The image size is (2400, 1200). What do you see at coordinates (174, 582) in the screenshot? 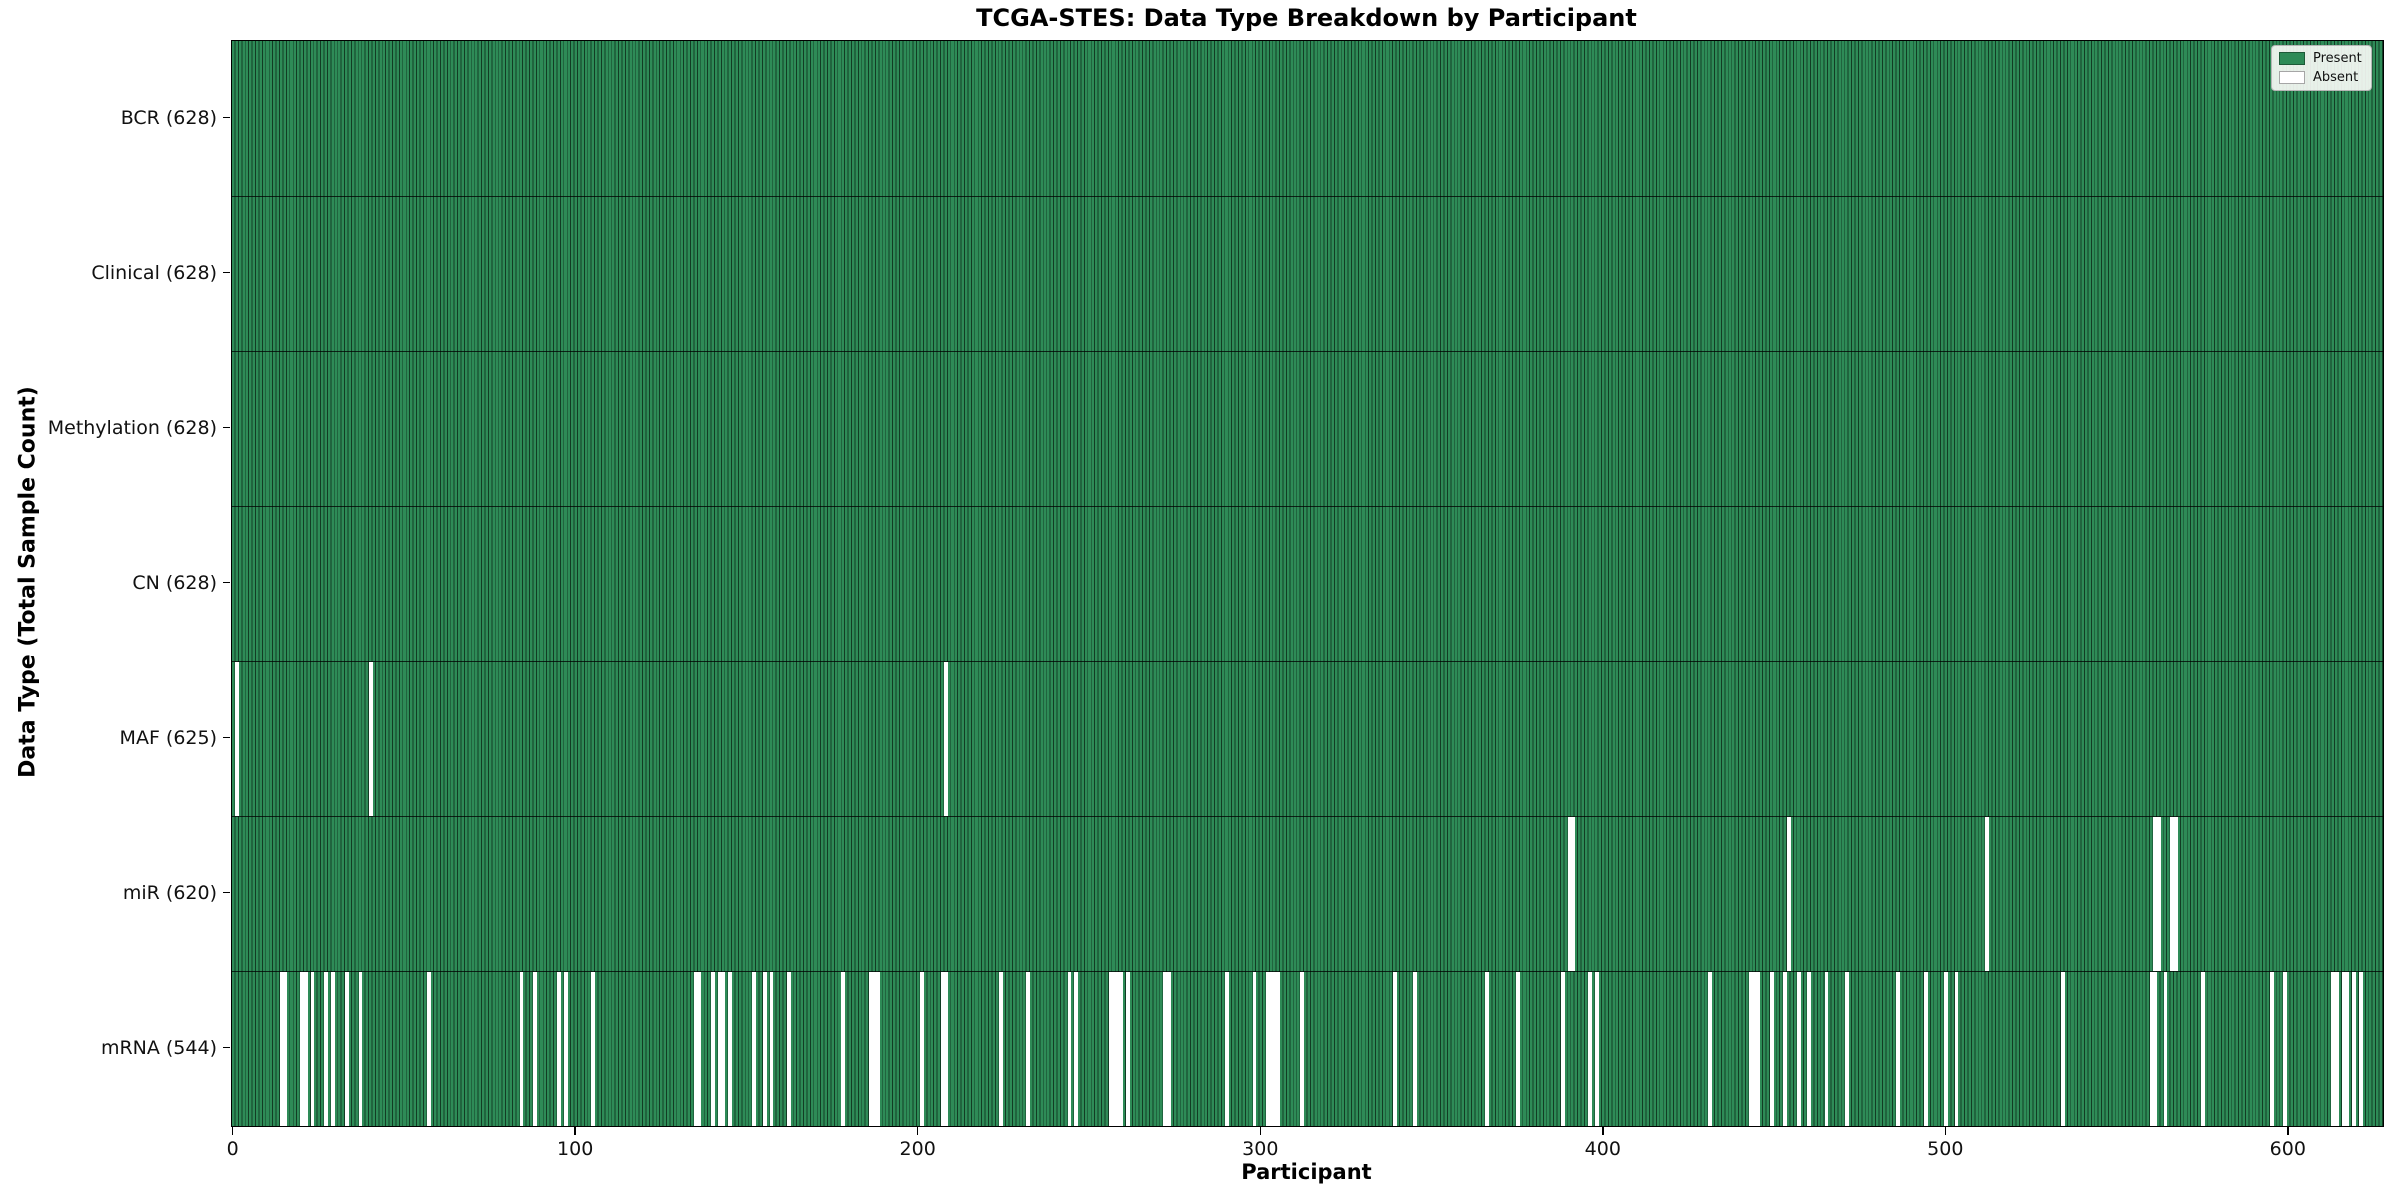
I see `y-tick-label: CN (628)` at bounding box center [174, 582].